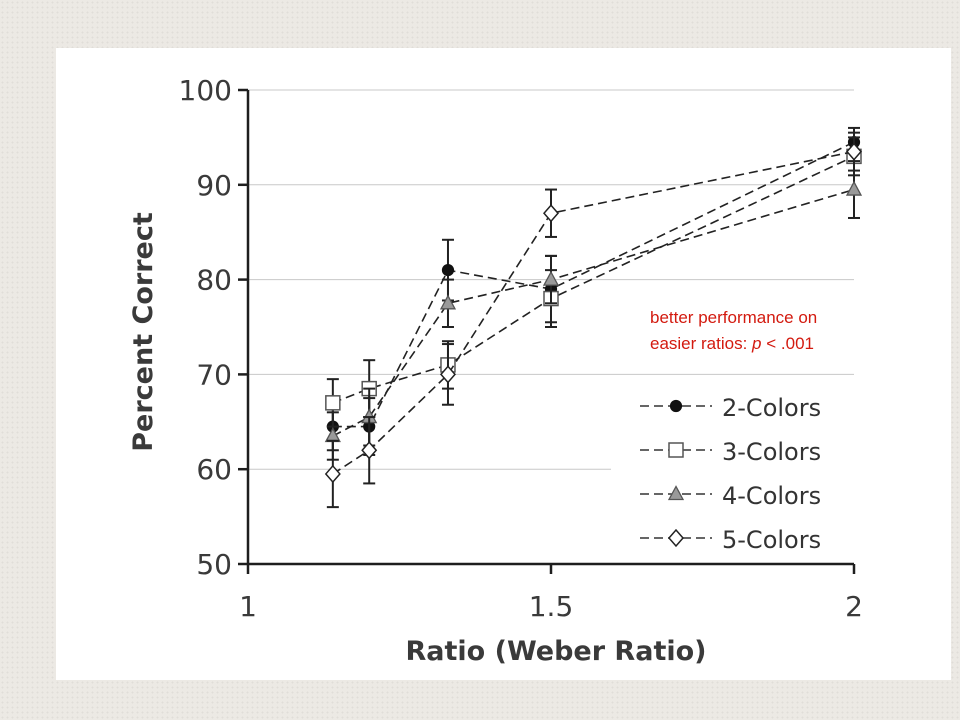 The height and width of the screenshot is (720, 960). What do you see at coordinates (143, 332) in the screenshot?
I see `y-axis-title: Percent Correct` at bounding box center [143, 332].